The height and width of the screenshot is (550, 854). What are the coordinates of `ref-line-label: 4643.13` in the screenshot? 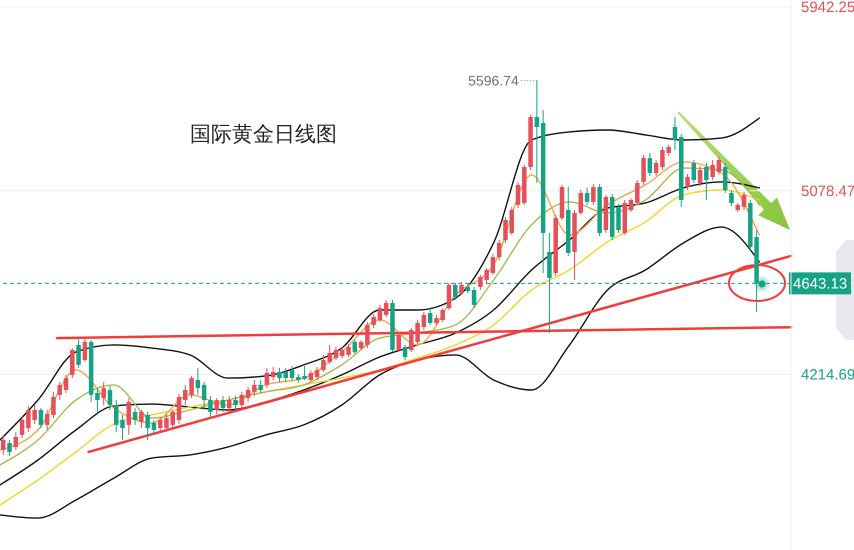 It's located at (820, 283).